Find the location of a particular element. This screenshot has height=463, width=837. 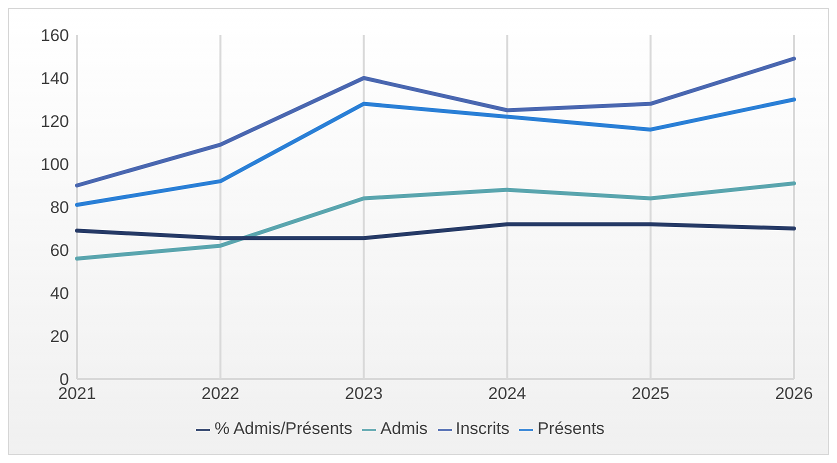

y-tick-label: 40 is located at coordinates (59, 294).